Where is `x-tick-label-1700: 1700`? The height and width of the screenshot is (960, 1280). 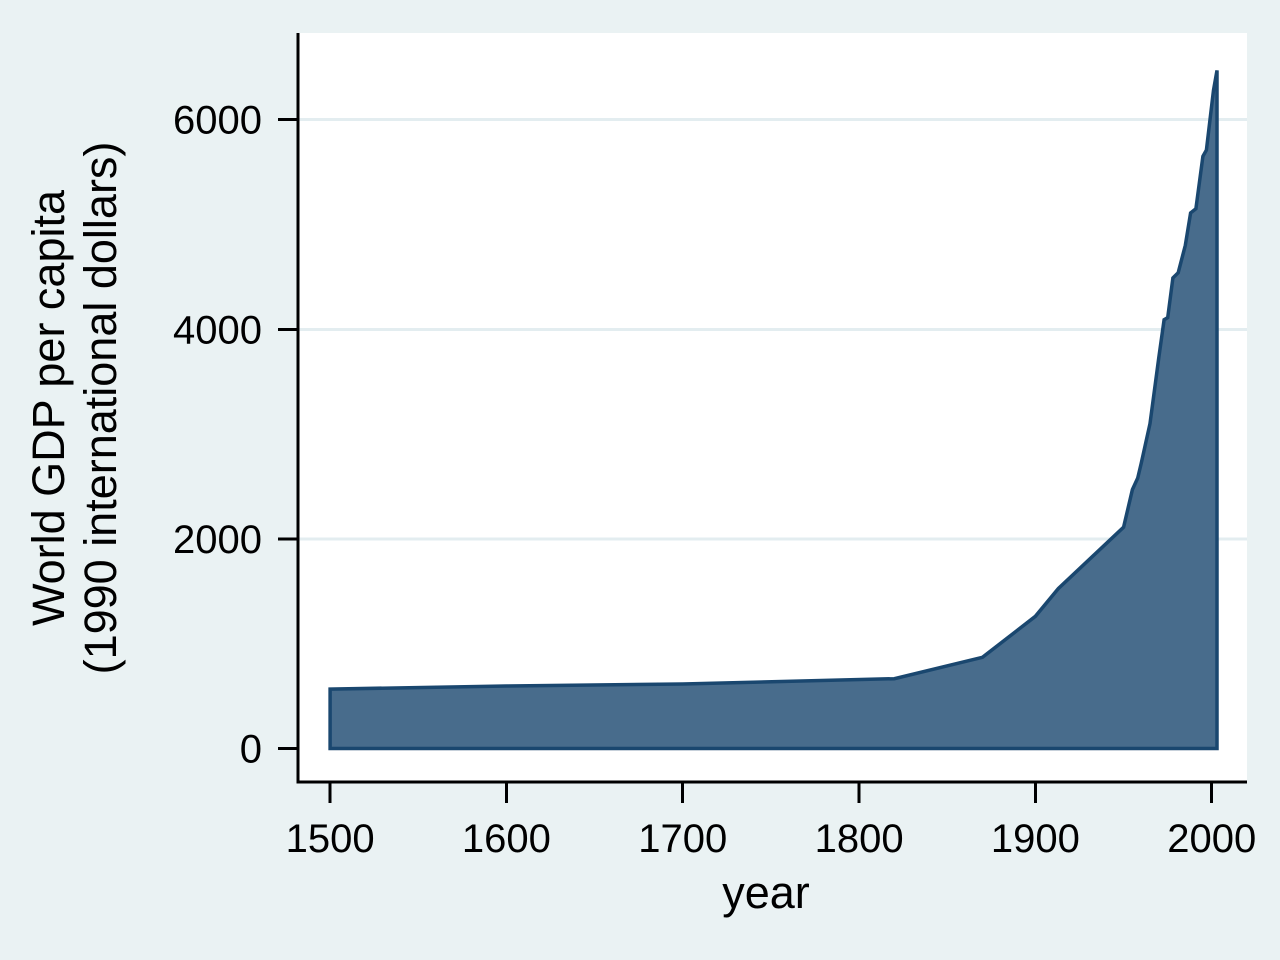
x-tick-label-1700: 1700 is located at coordinates (682, 839).